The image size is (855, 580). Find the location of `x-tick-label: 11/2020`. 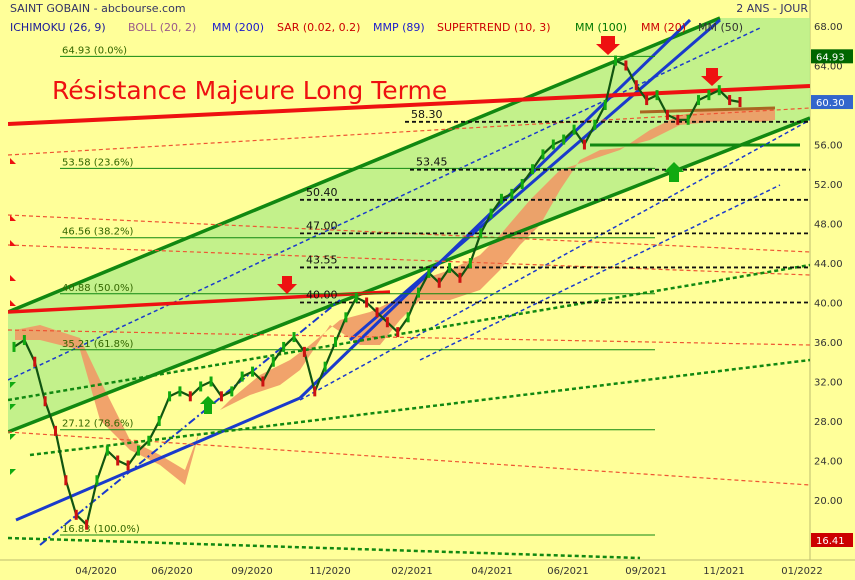

x-tick-label: 11/2020 is located at coordinates (330, 571).